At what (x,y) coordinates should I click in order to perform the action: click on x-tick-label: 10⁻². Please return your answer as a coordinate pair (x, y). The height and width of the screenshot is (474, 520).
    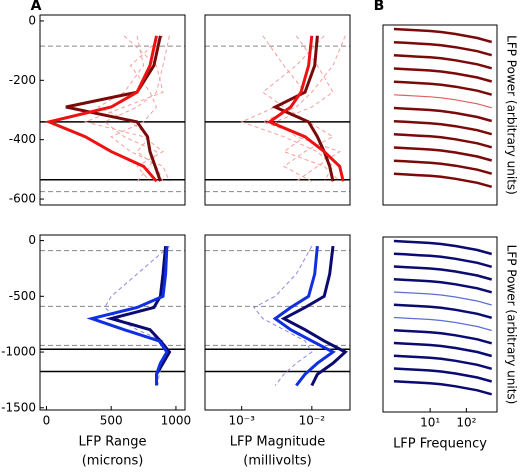
    Looking at the image, I should click on (312, 421).